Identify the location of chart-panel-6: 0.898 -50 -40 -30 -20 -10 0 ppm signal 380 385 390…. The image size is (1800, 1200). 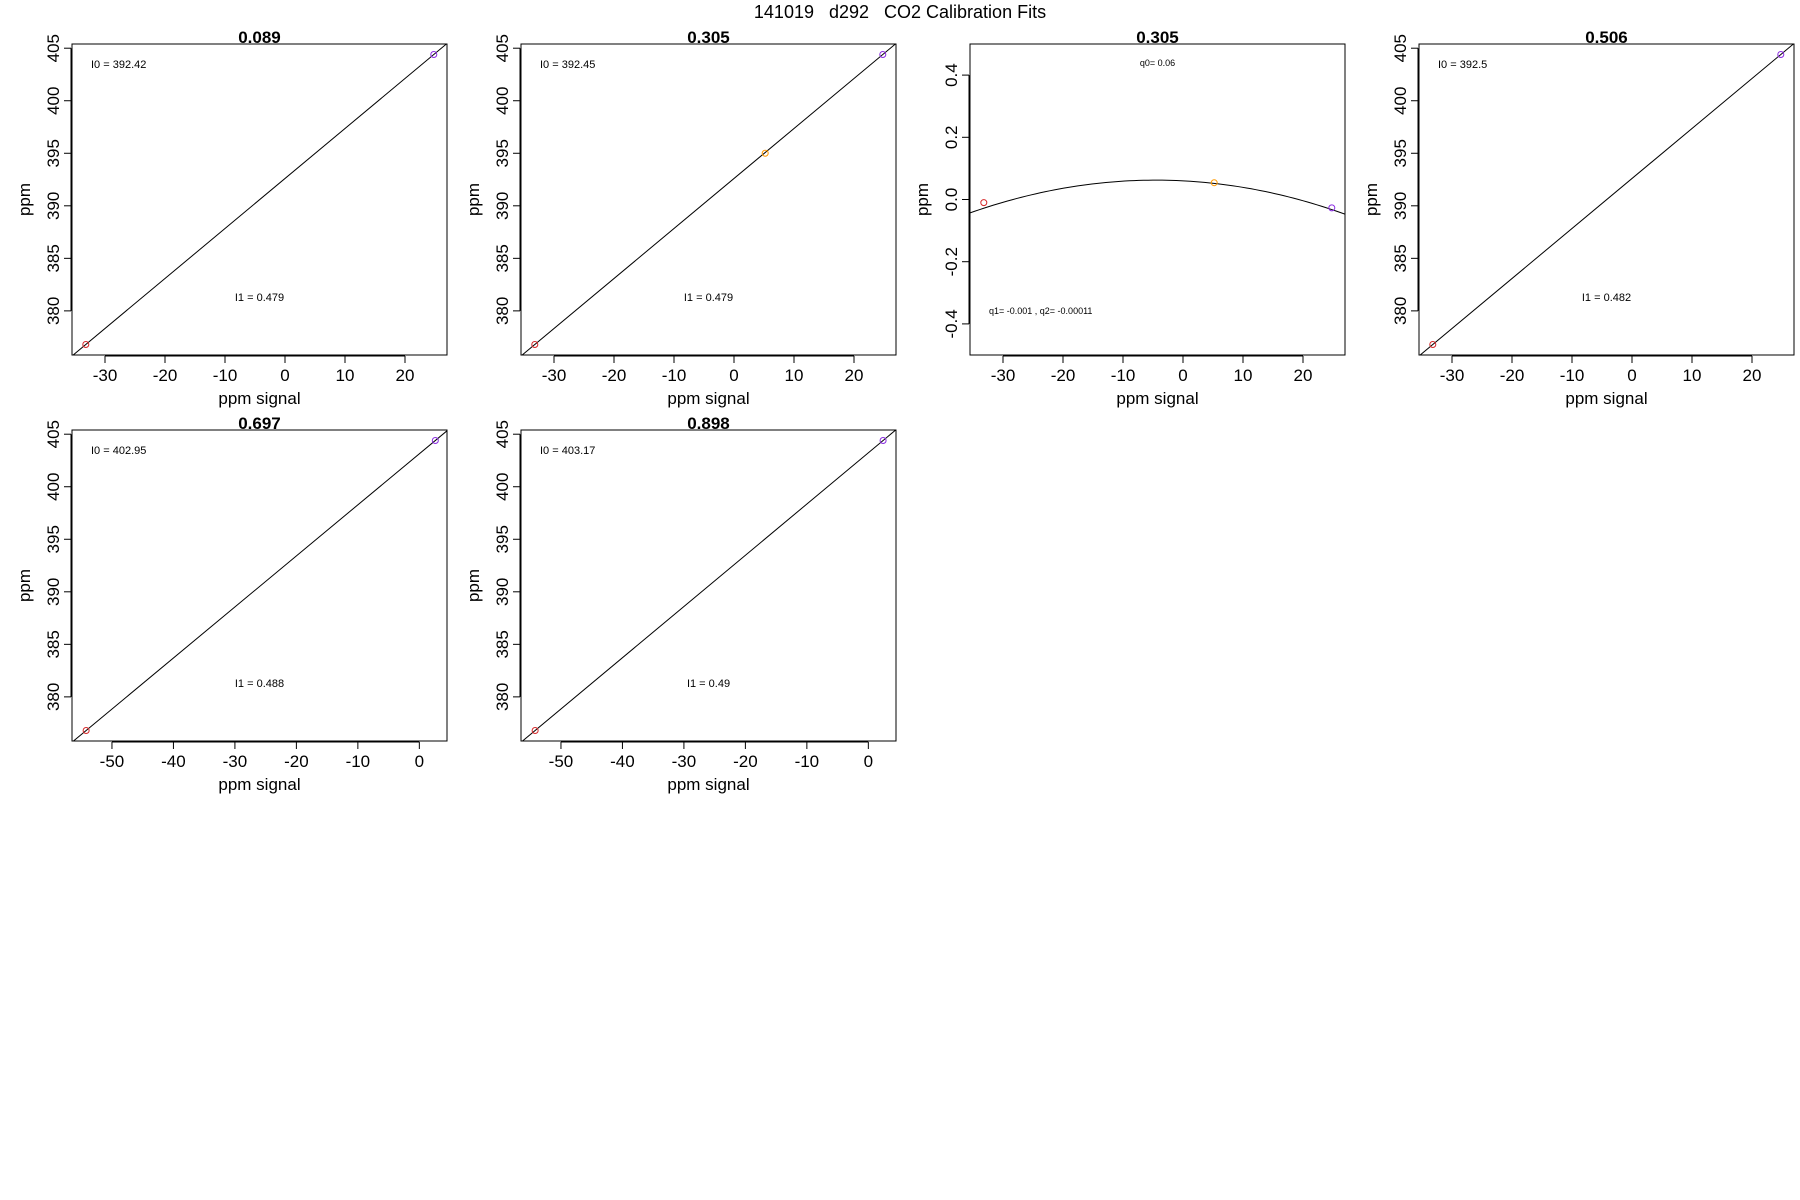
(680, 604).